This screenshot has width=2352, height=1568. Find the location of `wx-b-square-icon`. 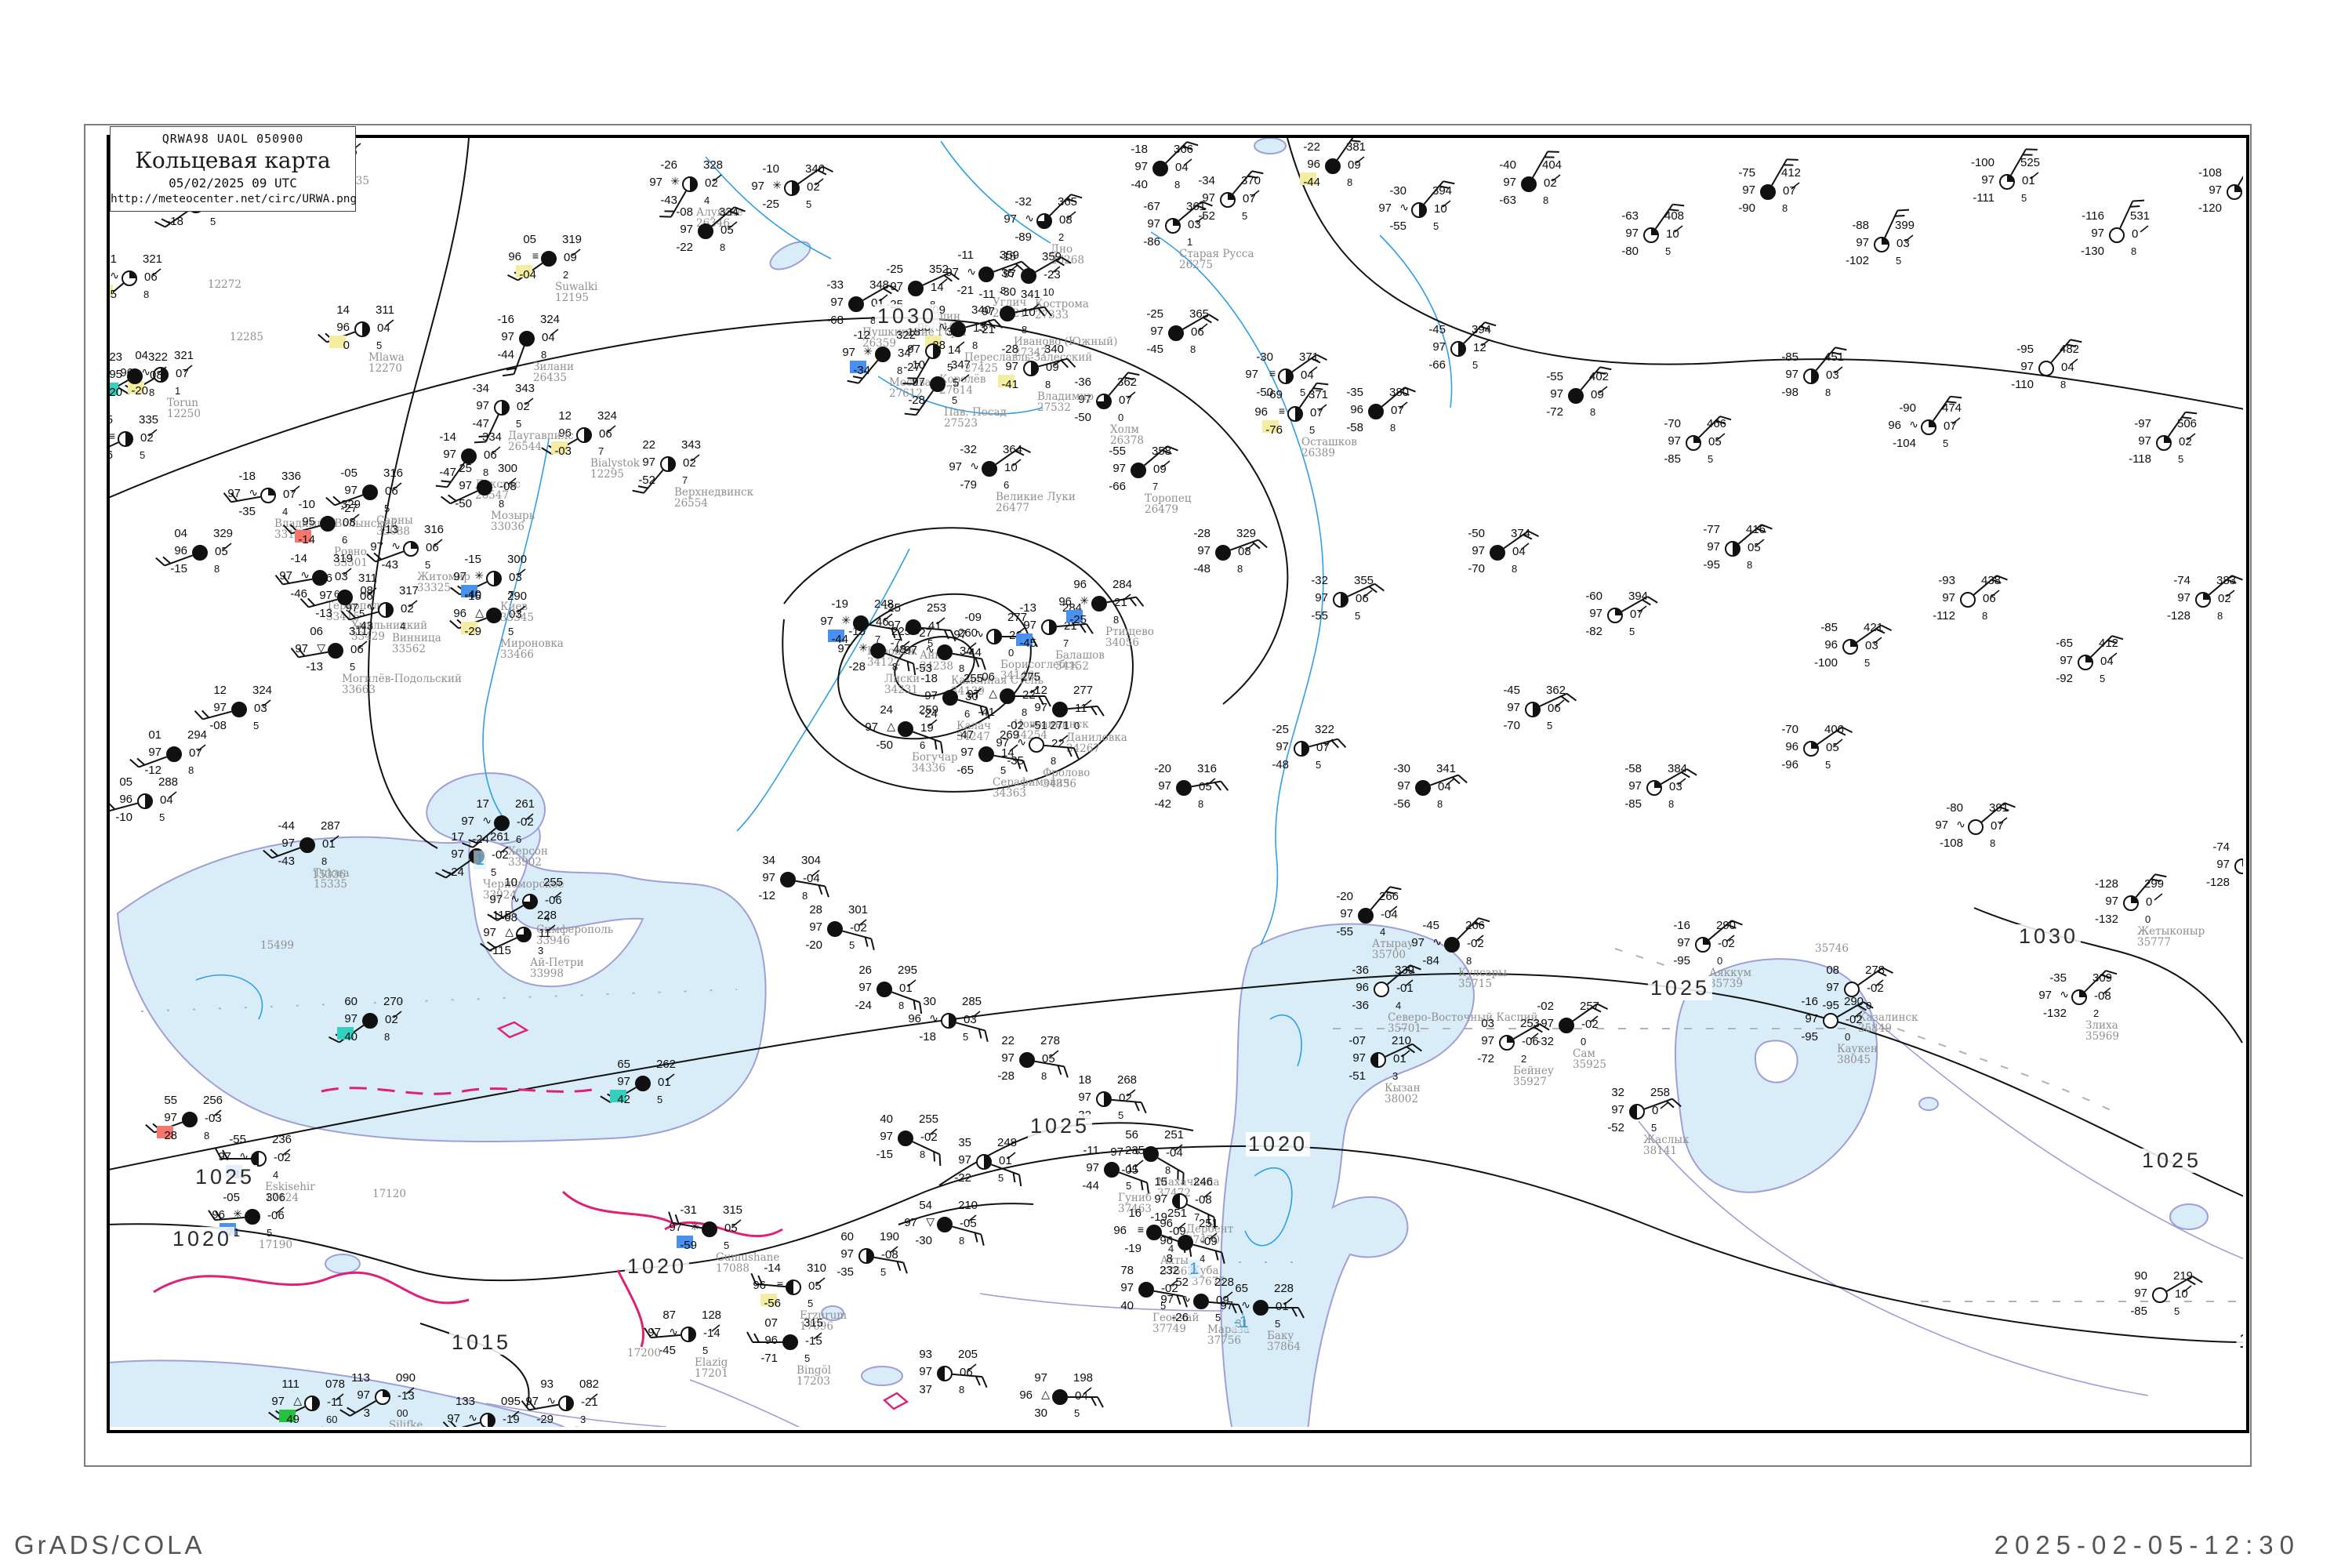

wx-b-square-icon is located at coordinates (836, 636).